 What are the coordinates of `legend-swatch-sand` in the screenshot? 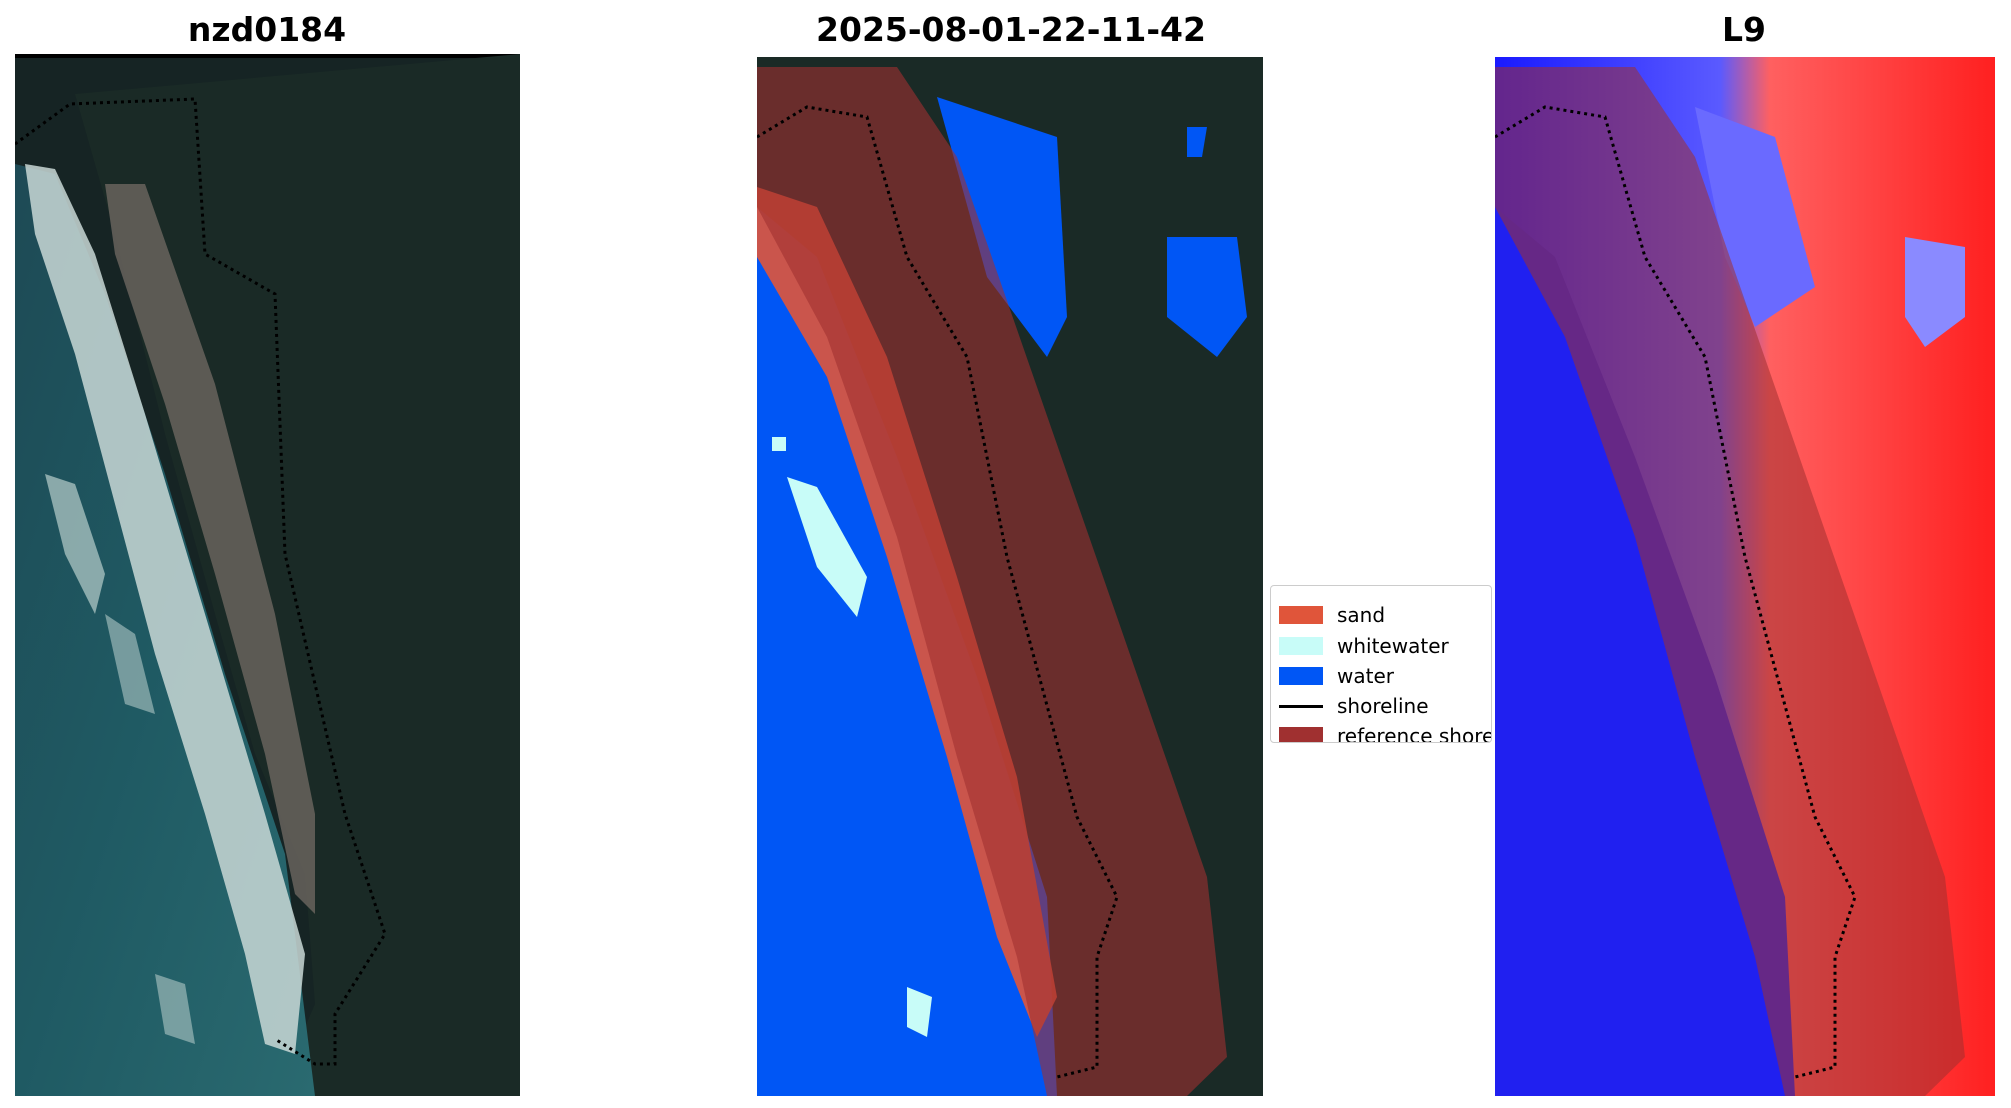 It's located at (1301, 615).